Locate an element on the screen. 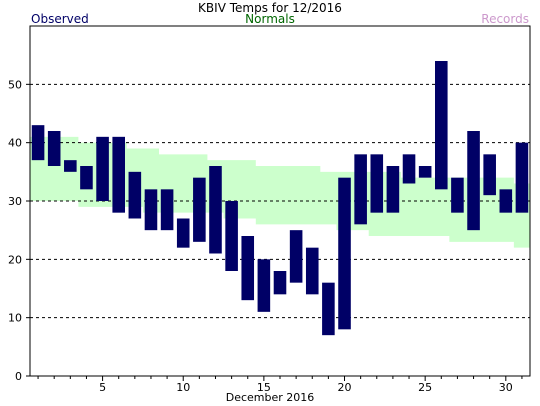  y-tick-label-50: 50 is located at coordinates (15, 84).